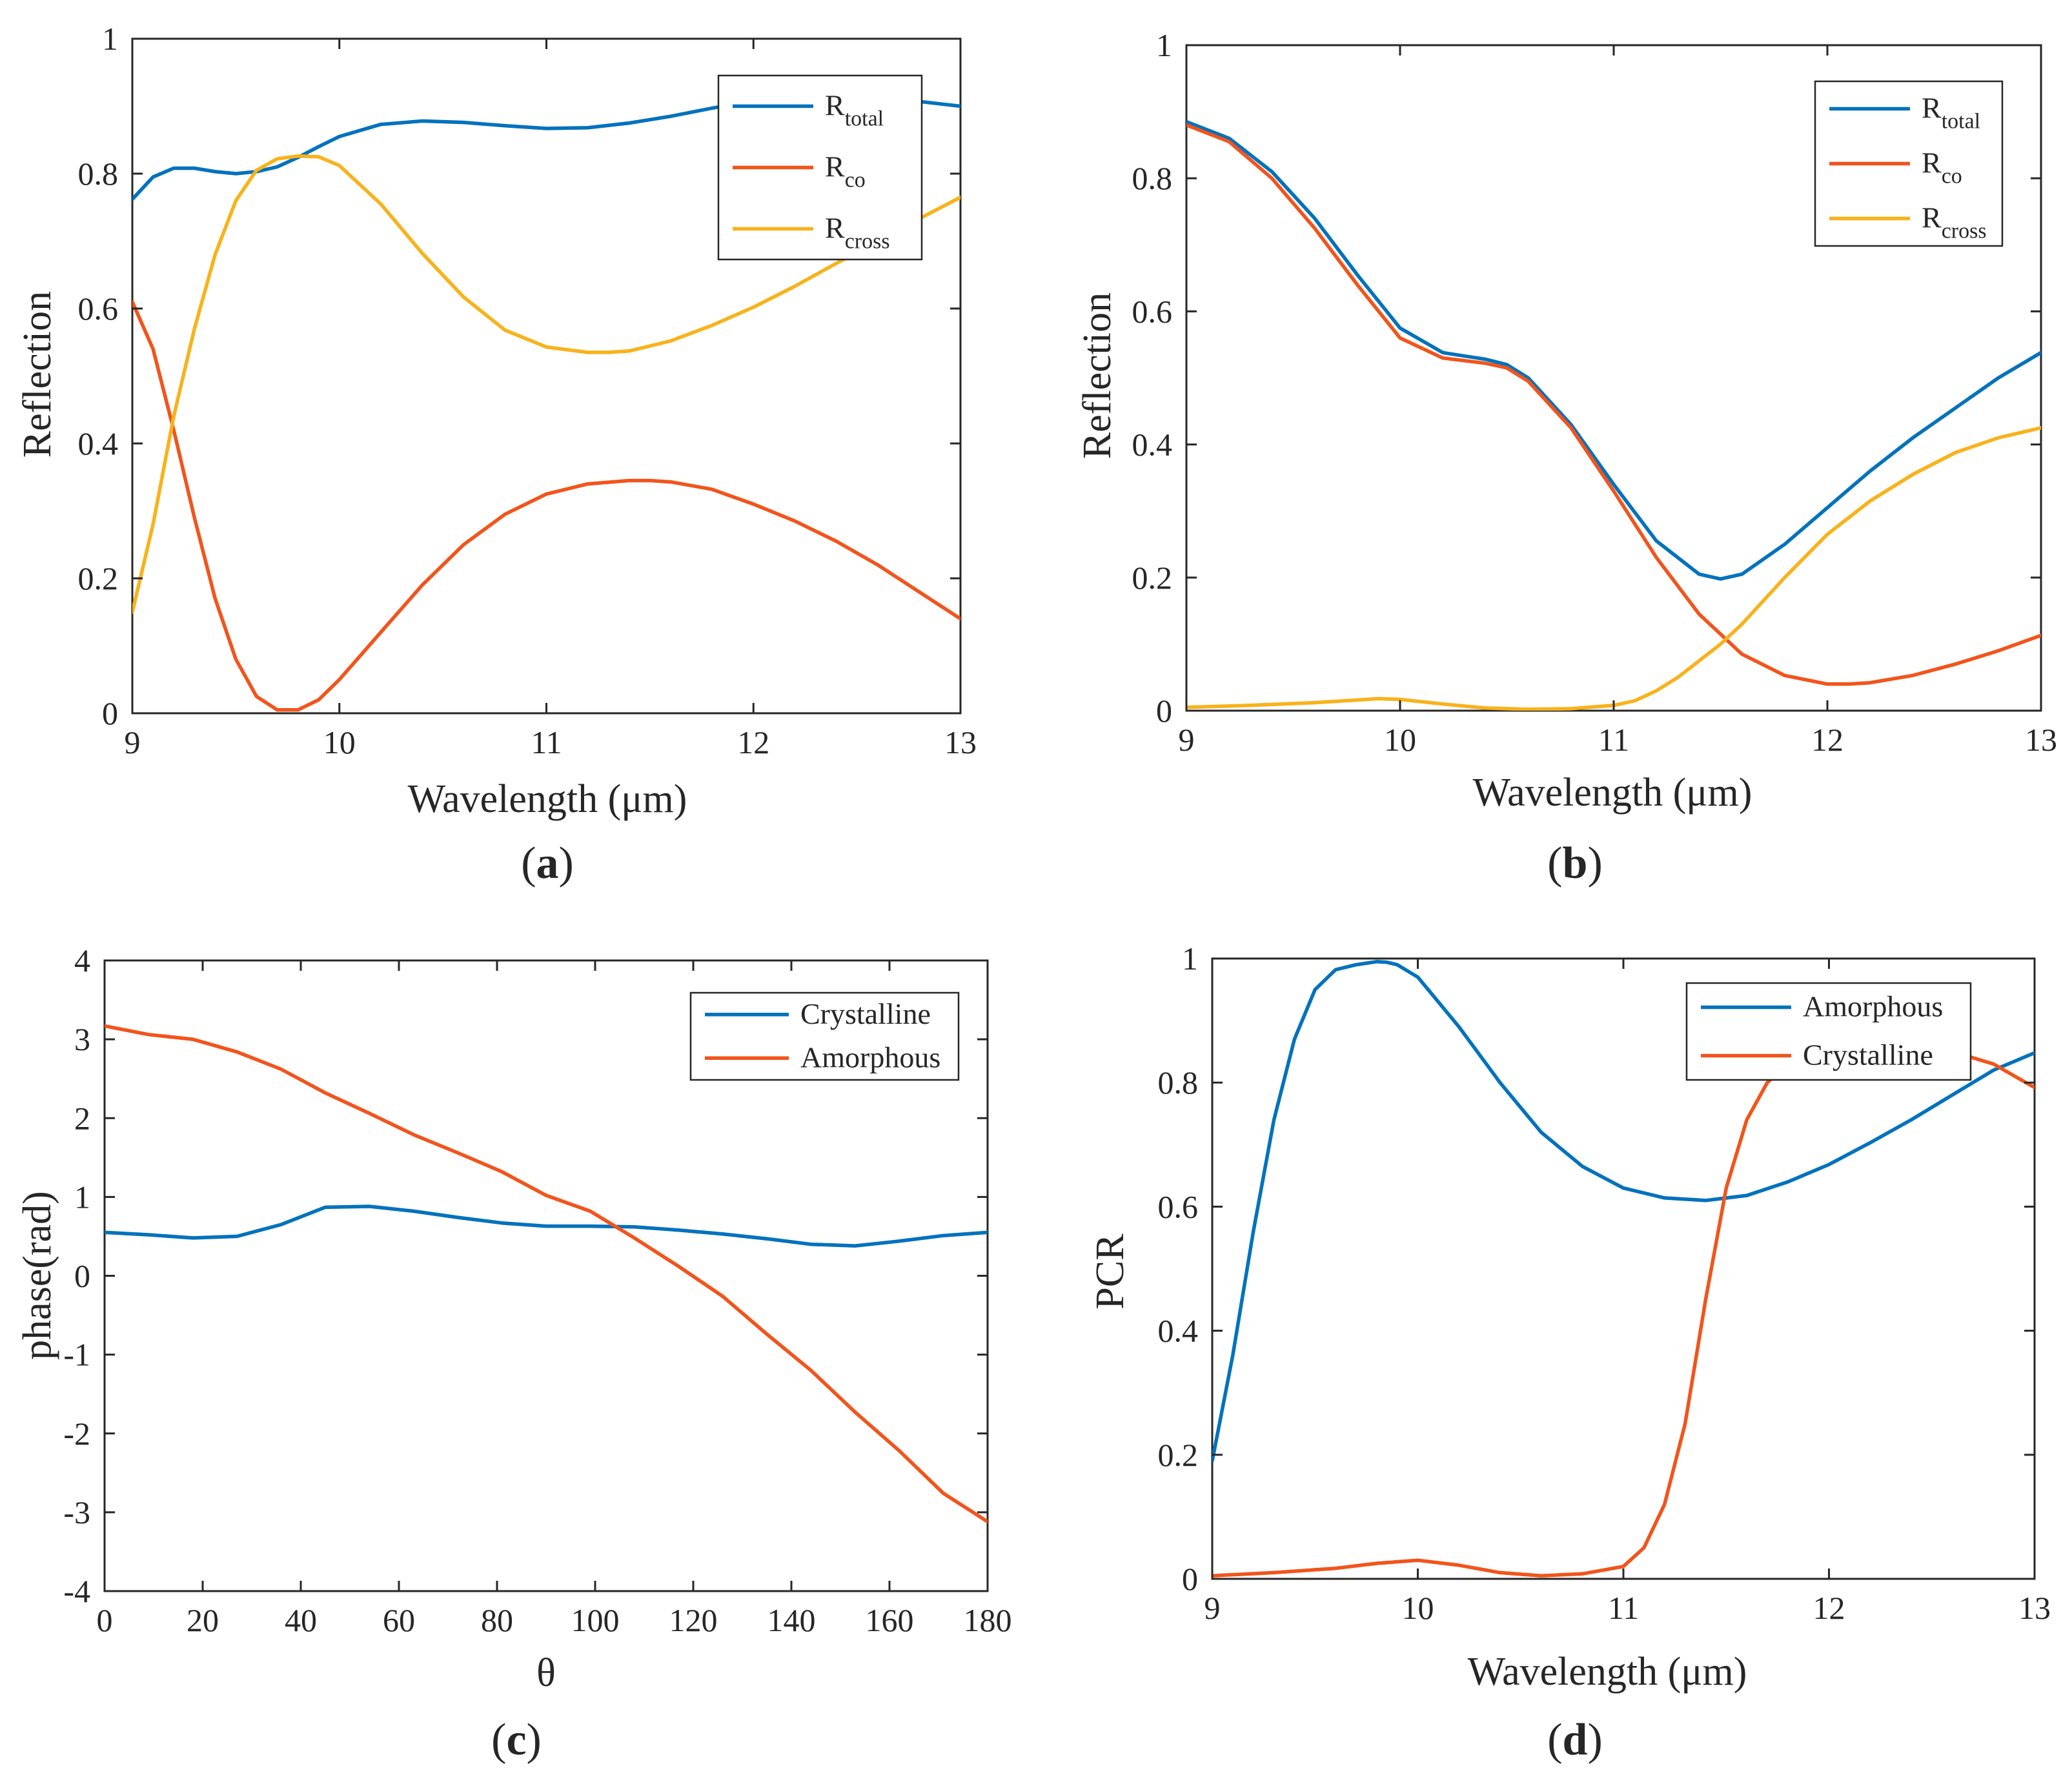 The image size is (2072, 1777). I want to click on x-tick-label-a: 12, so click(753, 742).